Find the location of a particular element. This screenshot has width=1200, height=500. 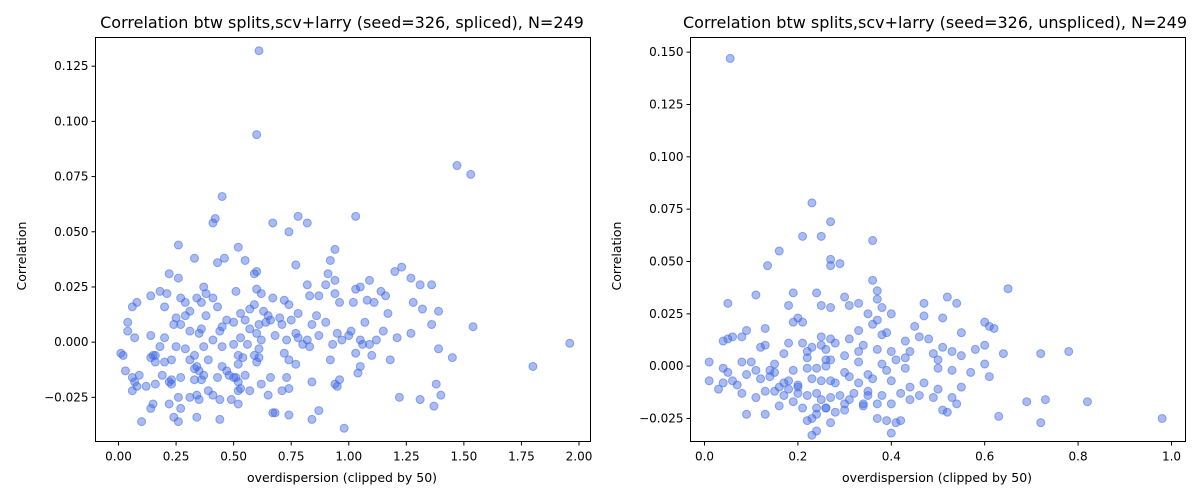

right-chart-y-tick-label: 0.000 is located at coordinates (666, 366).